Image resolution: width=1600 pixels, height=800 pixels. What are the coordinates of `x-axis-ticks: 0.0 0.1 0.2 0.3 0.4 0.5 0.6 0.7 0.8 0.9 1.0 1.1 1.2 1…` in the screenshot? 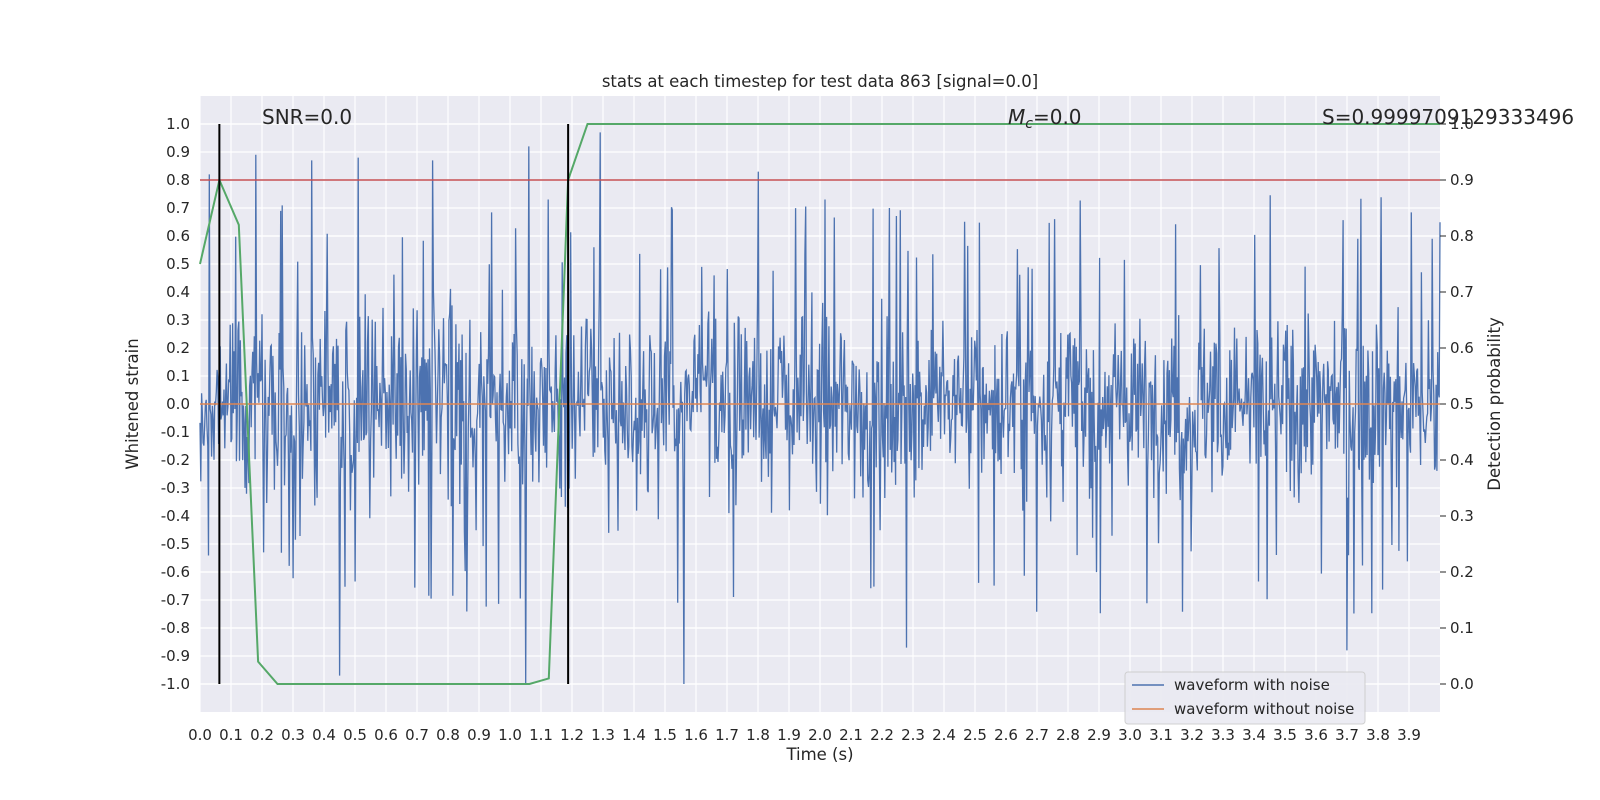 It's located at (804, 735).